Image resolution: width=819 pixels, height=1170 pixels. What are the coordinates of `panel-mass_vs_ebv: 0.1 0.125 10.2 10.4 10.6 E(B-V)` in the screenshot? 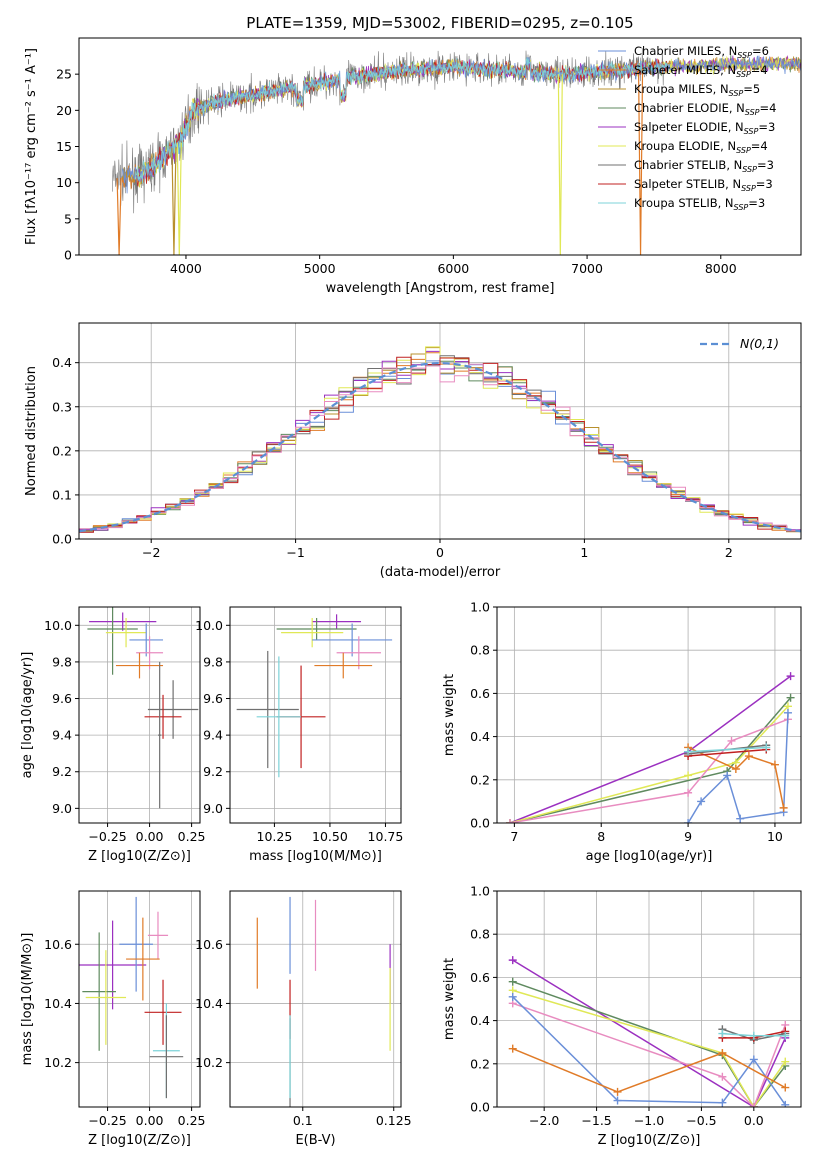 It's located at (303, 1019).